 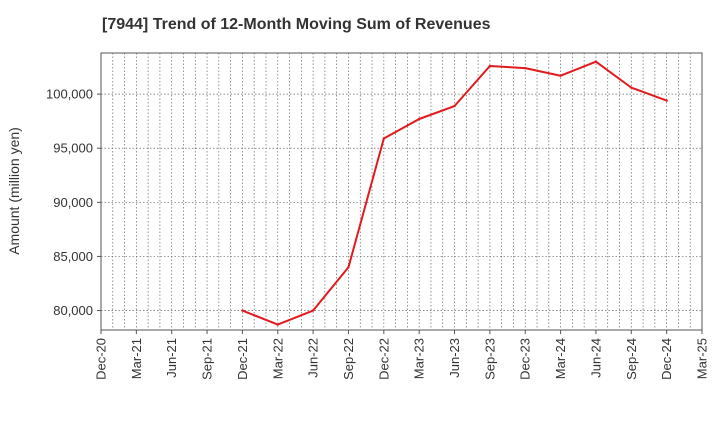 I want to click on x-tick-label: Sep-23, so click(x=489, y=359).